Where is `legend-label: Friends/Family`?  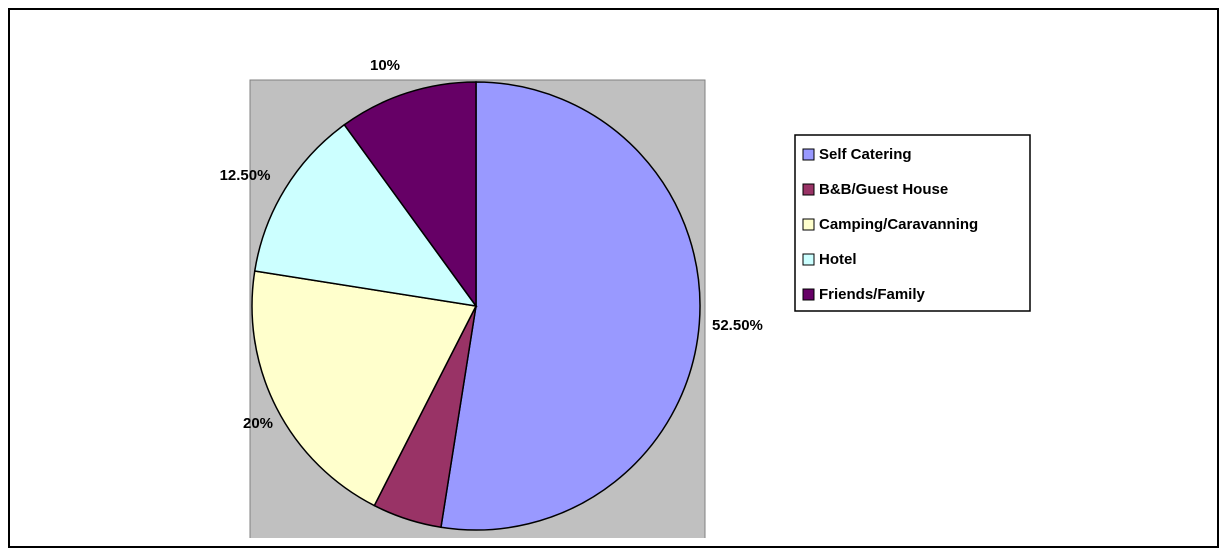
legend-label: Friends/Family is located at coordinates (872, 294).